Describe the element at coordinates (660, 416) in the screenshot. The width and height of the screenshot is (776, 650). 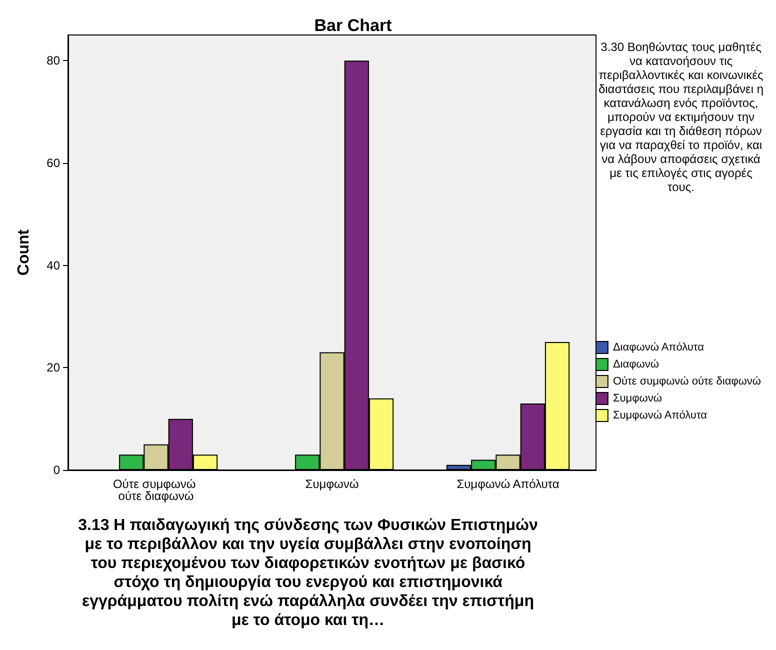
I see `legend-label: Συμφωνώ Απόλυτα` at that location.